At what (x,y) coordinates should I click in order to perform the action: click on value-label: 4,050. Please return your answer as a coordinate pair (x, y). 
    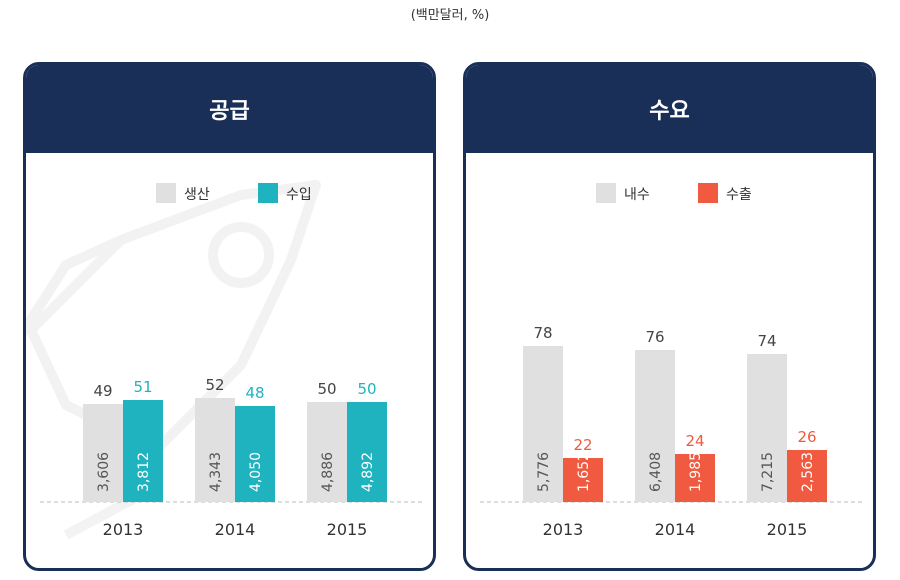
    Looking at the image, I should click on (256, 472).